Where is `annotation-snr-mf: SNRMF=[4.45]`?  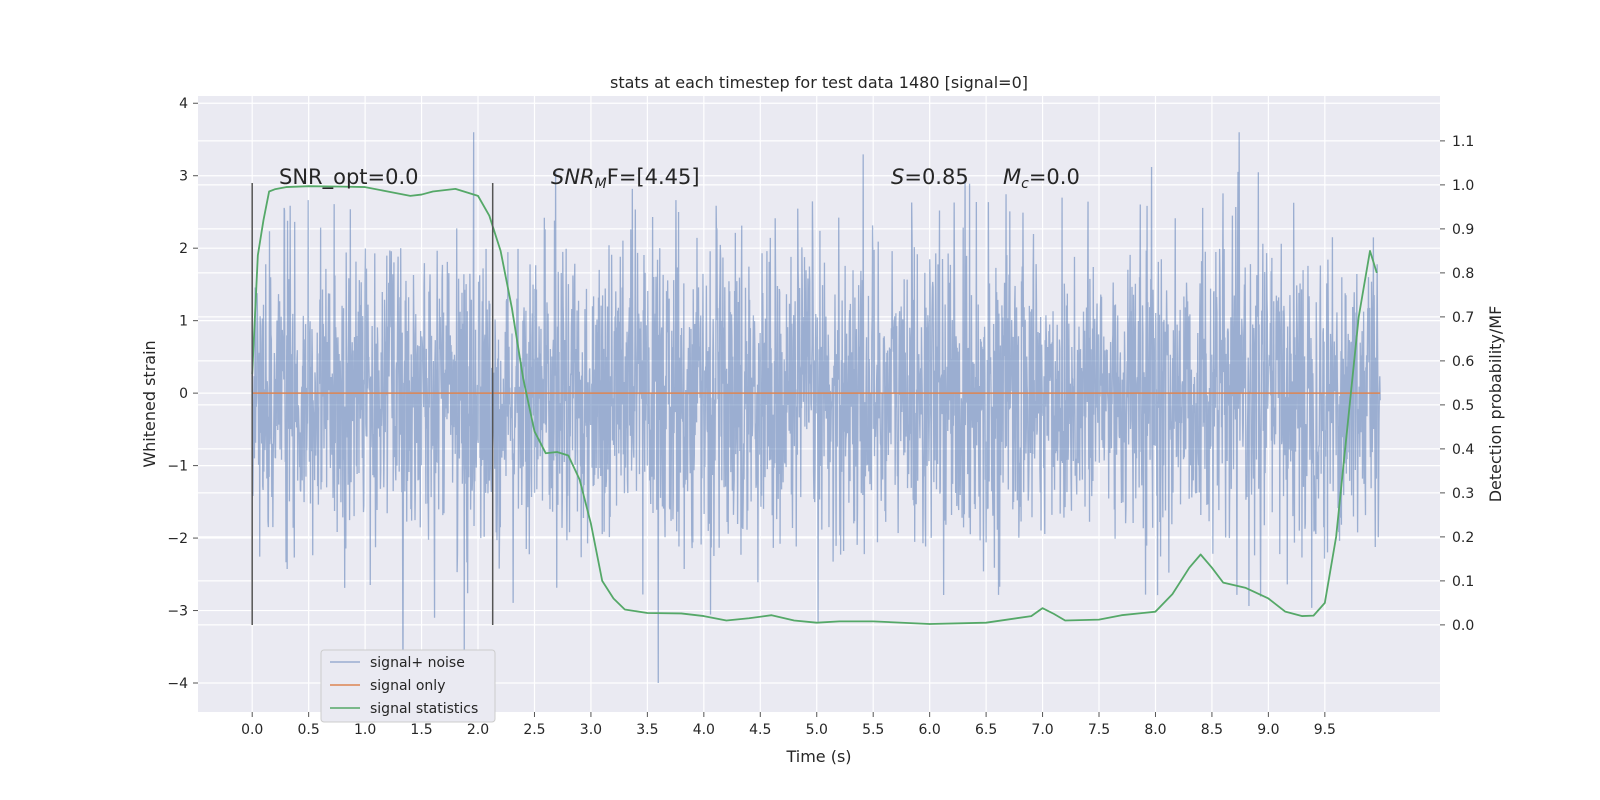
annotation-snr-mf: SNRMF=[4.45] is located at coordinates (625, 178).